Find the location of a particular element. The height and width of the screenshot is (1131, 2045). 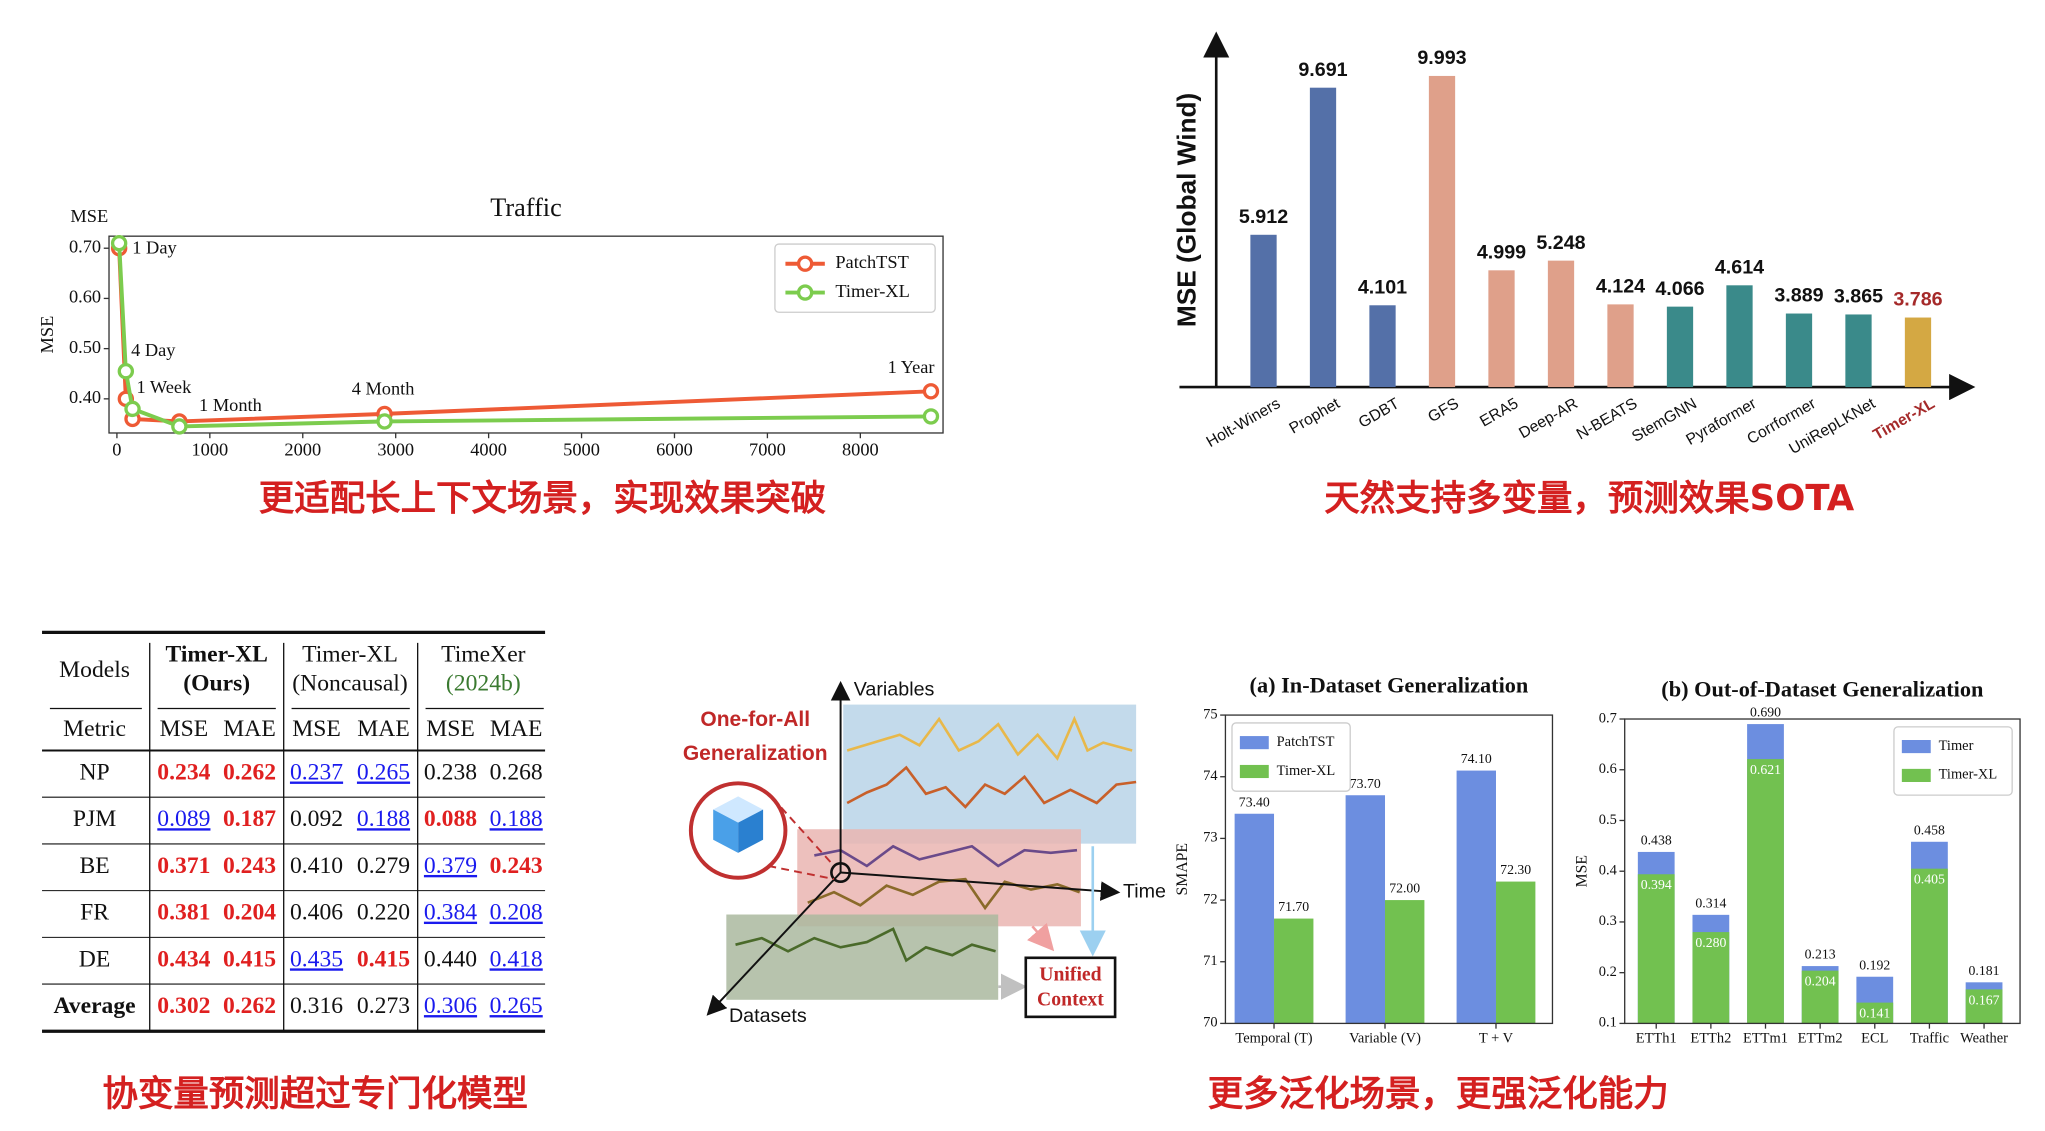

legend-box is located at coordinates (855, 278).